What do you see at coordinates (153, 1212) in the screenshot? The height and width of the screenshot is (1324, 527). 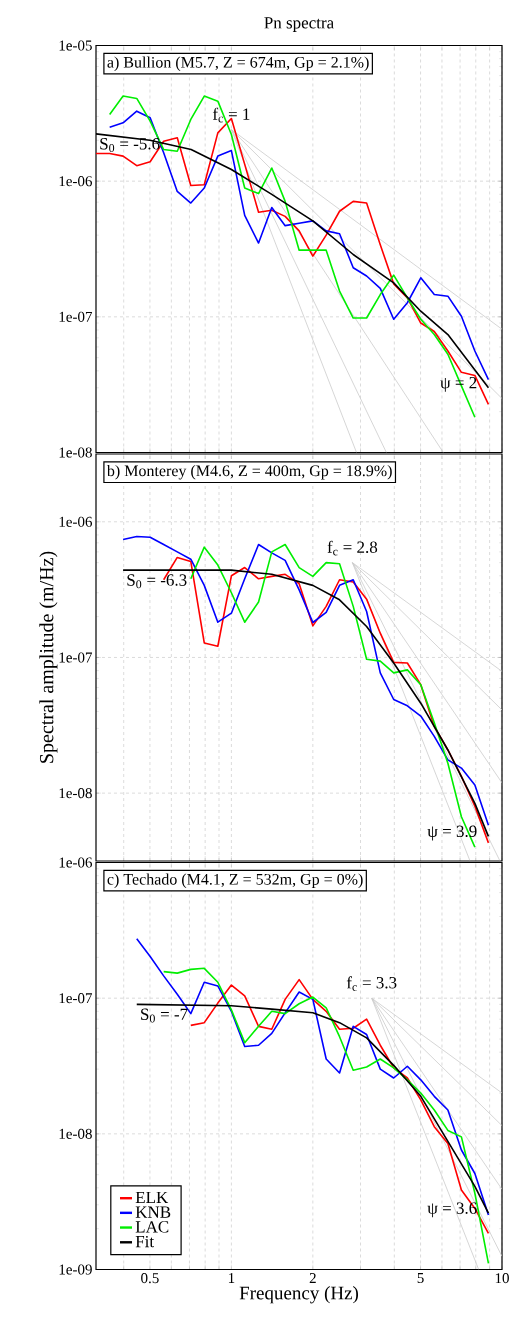 I see `legend-label: KNB` at bounding box center [153, 1212].